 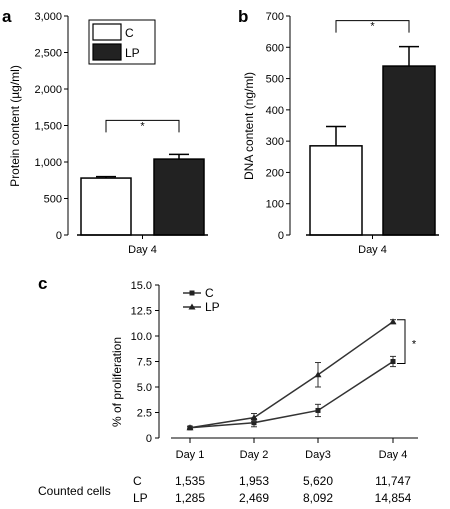 I want to click on panel-c-line-c, so click(x=291, y=394).